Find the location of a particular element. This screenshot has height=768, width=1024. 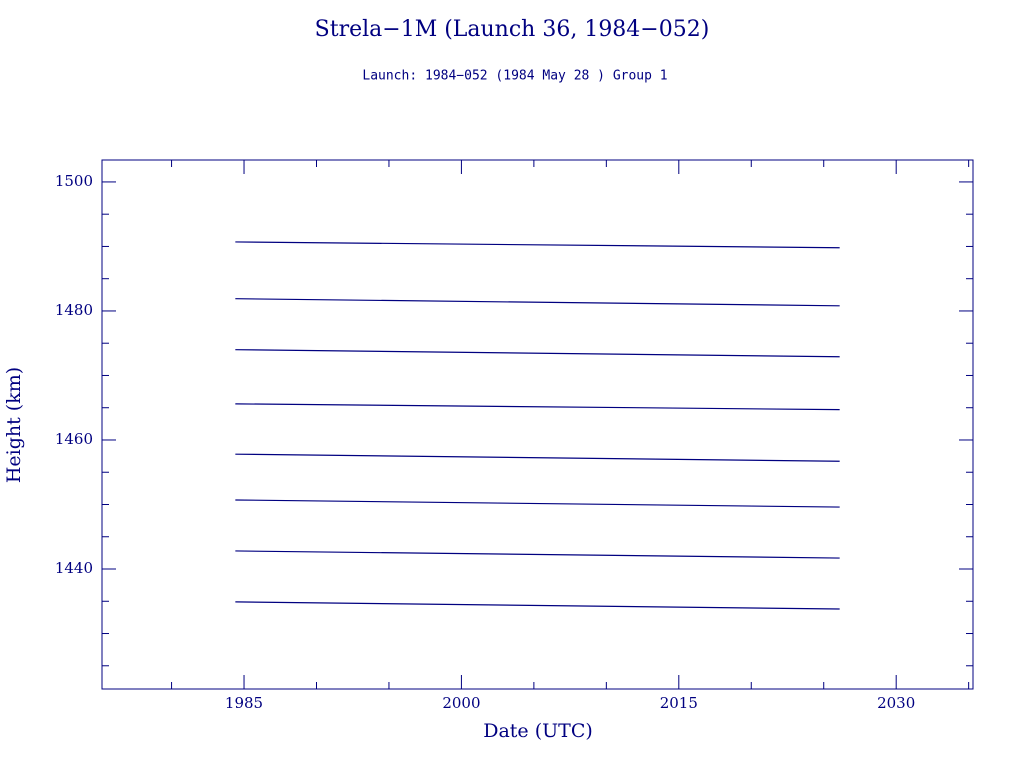

y-axis-label: Height (km) is located at coordinates (14, 425).